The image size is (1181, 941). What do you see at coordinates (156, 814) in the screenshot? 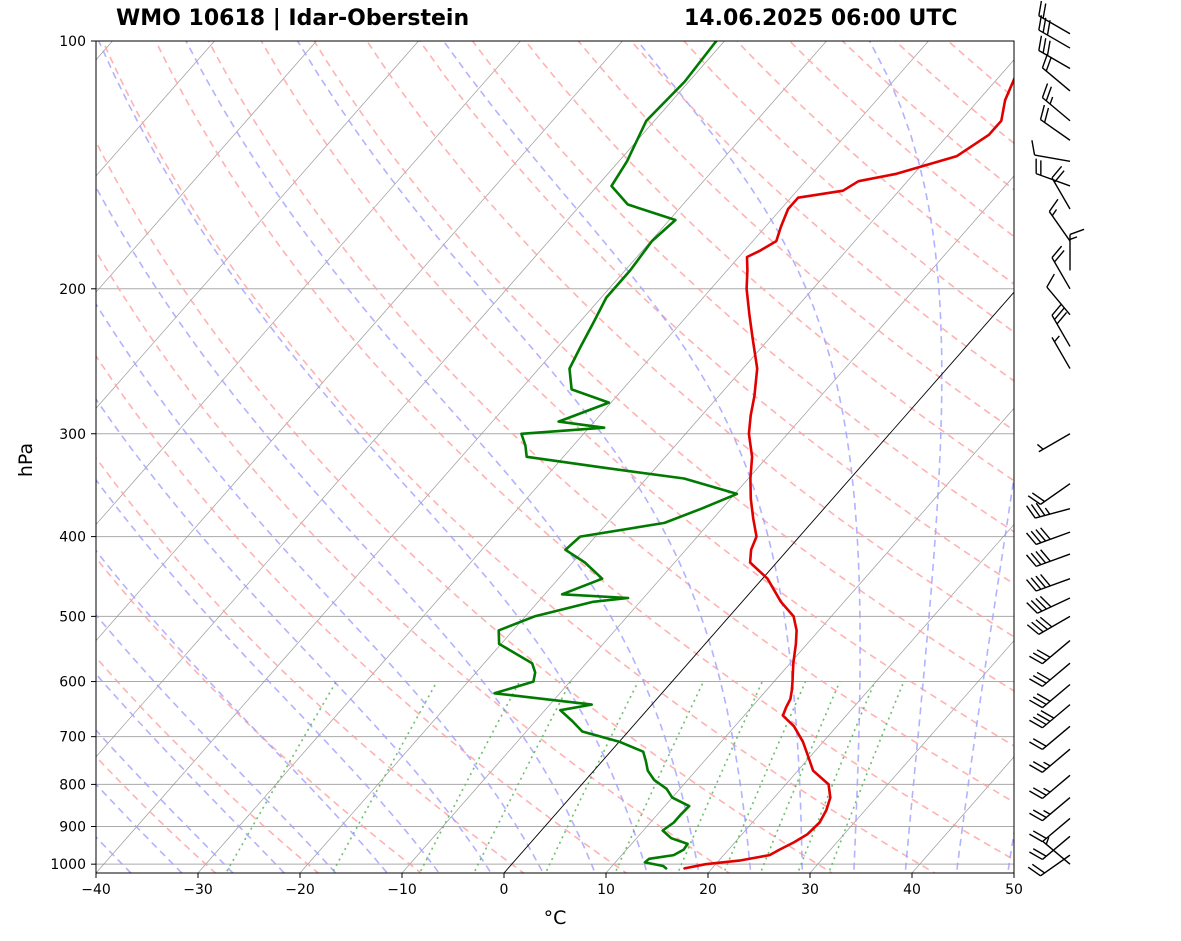
I see `dry-adiabat--30` at bounding box center [156, 814].